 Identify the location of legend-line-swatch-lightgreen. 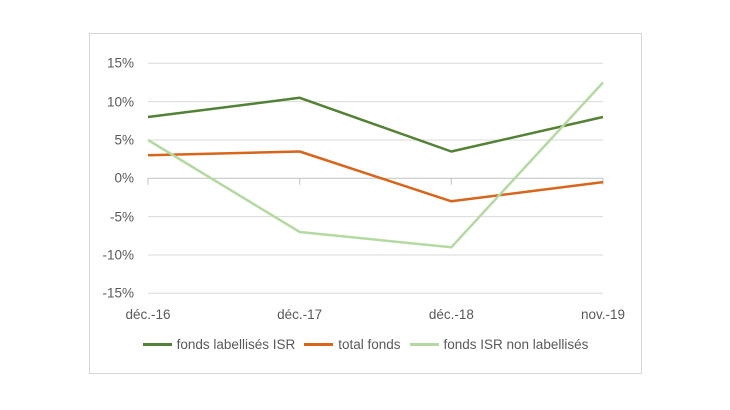
(424, 344).